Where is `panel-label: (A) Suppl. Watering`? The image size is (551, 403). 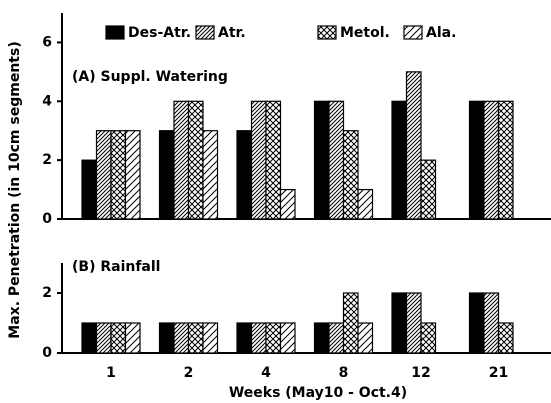
panel-label: (A) Suppl. Watering is located at coordinates (150, 77).